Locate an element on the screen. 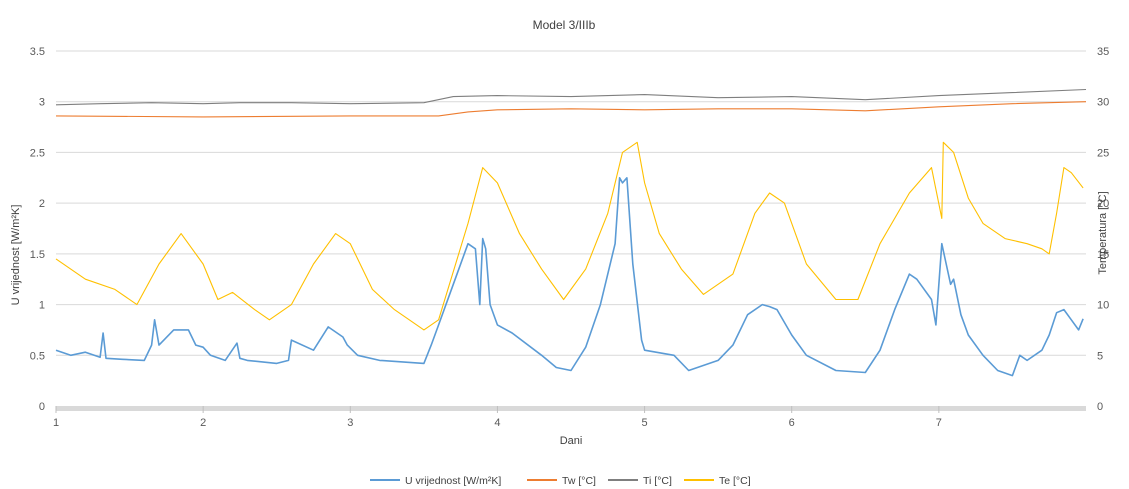 The width and height of the screenshot is (1129, 489). y-right-tick-label: 15 is located at coordinates (1103, 255).